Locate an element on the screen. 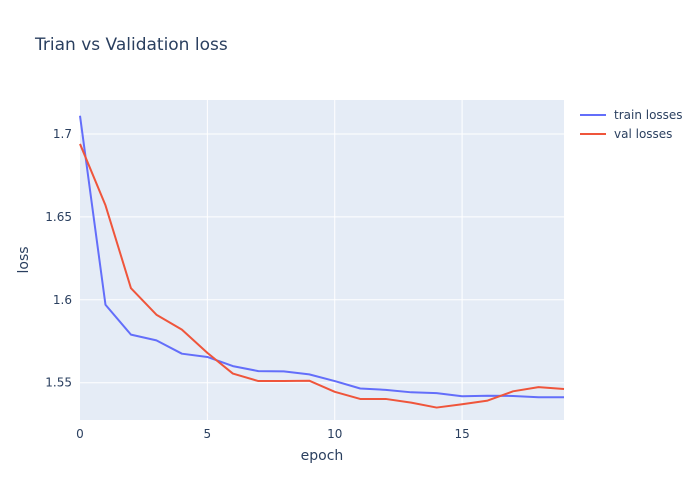 The height and width of the screenshot is (504, 700). legend-label: train losses is located at coordinates (648, 115).